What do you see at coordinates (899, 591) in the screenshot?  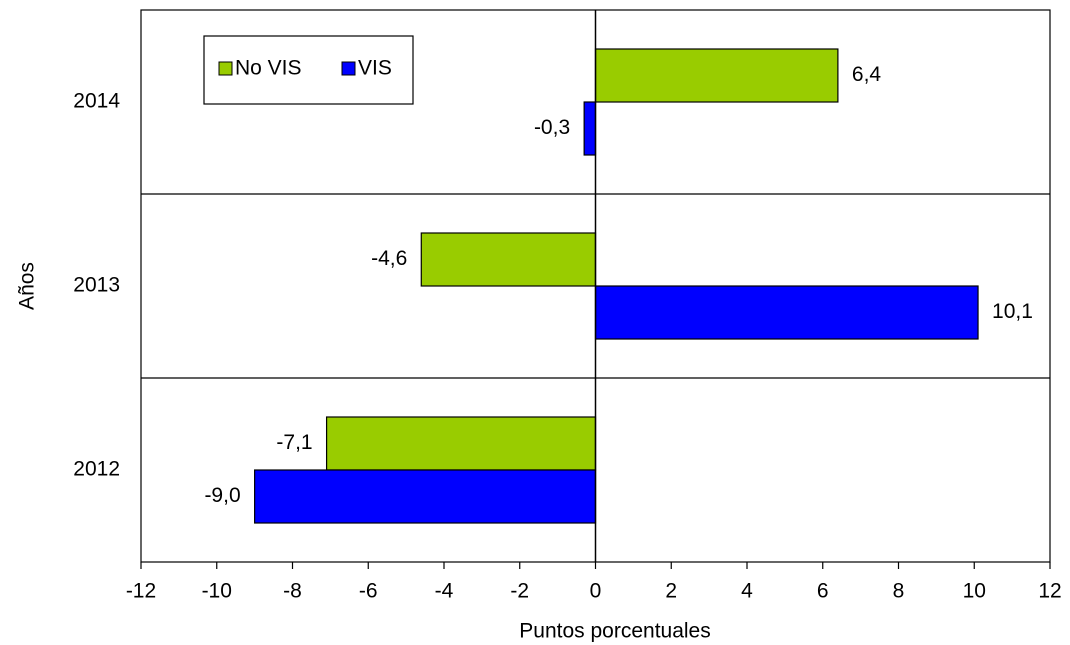 I see `x-tick-label: 8` at bounding box center [899, 591].